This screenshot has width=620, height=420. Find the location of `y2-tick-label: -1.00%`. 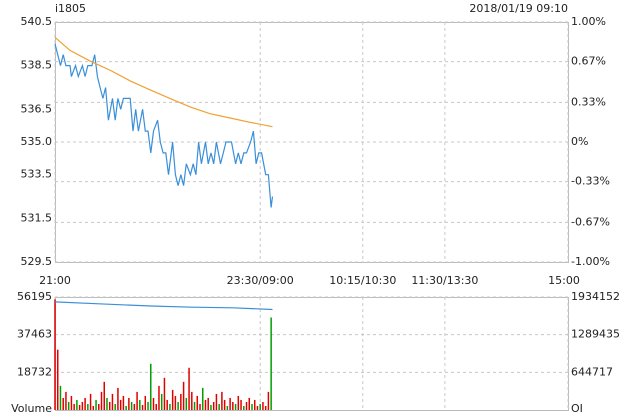

y2-tick-label: -1.00% is located at coordinates (590, 261).